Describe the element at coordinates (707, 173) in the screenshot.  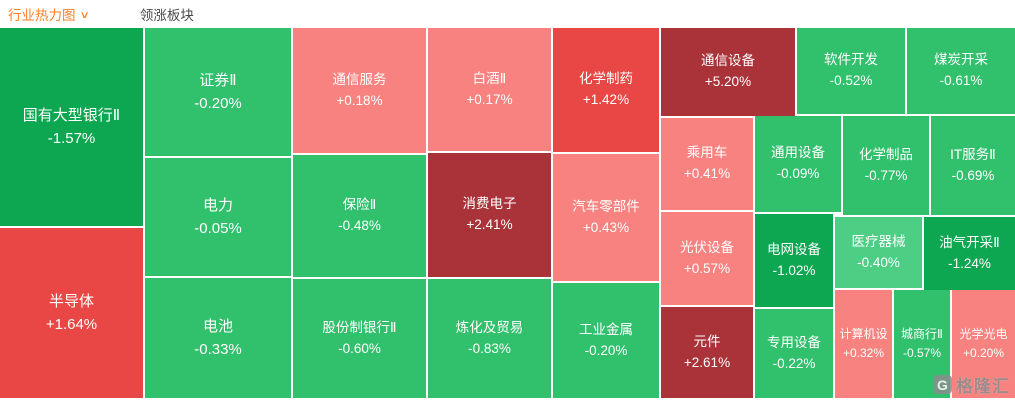
I see `tile-change-value: +0.41%` at that location.